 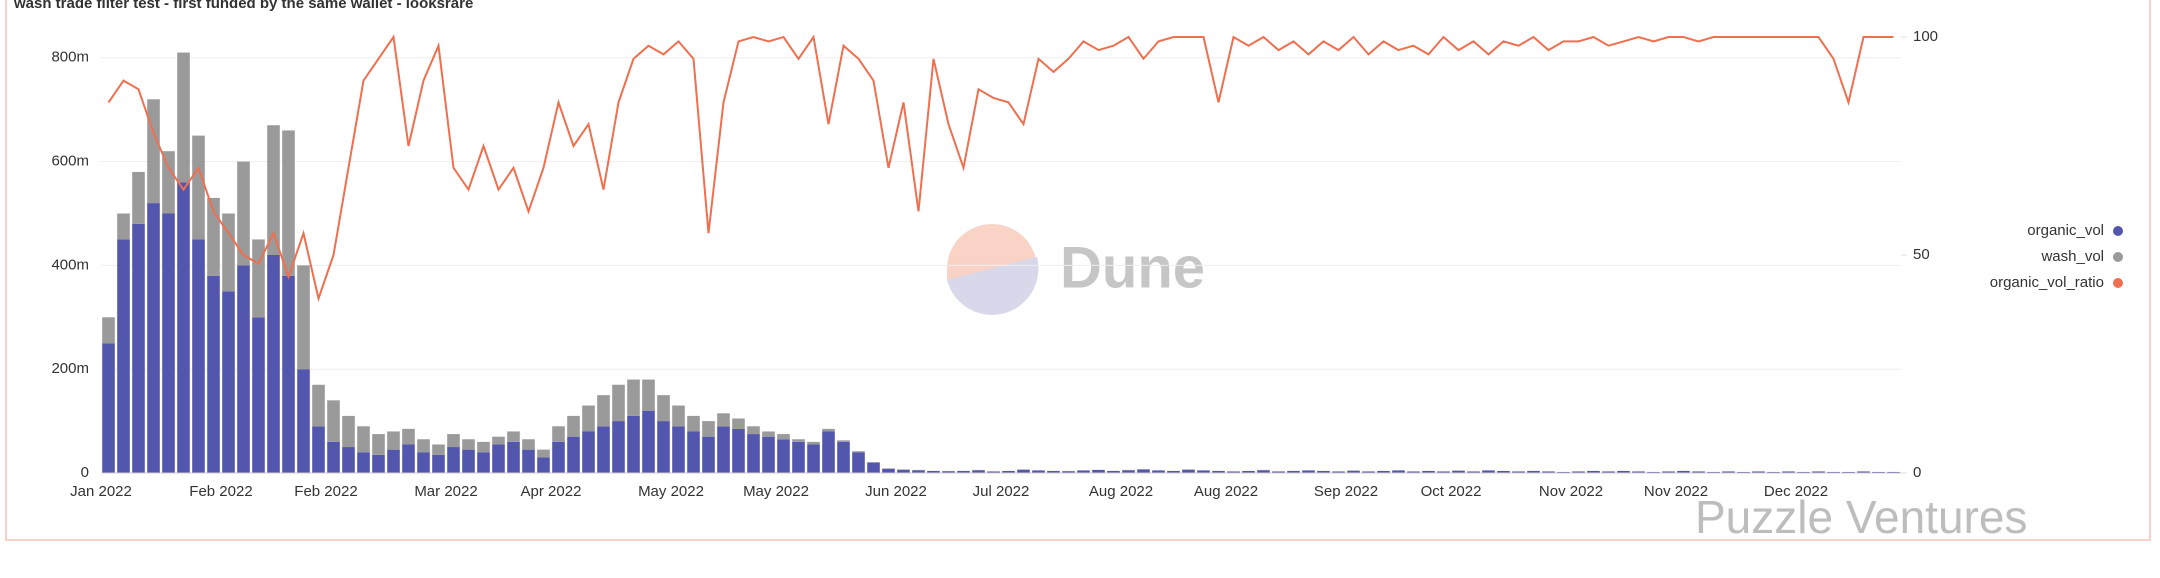 What do you see at coordinates (1132, 267) in the screenshot?
I see `watermark-dune: Dune` at bounding box center [1132, 267].